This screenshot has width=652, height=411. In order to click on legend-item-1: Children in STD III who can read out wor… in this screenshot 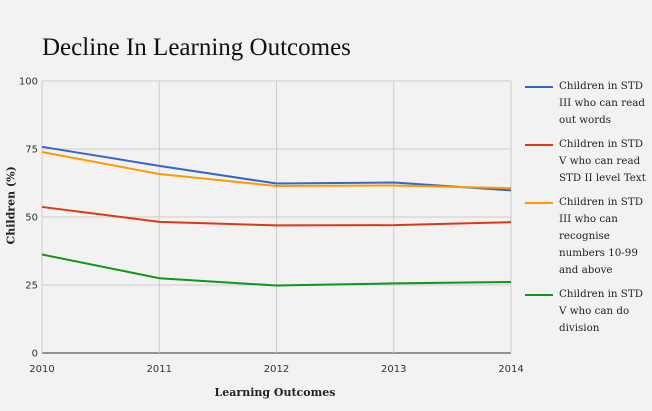, I will do `click(587, 103)`.